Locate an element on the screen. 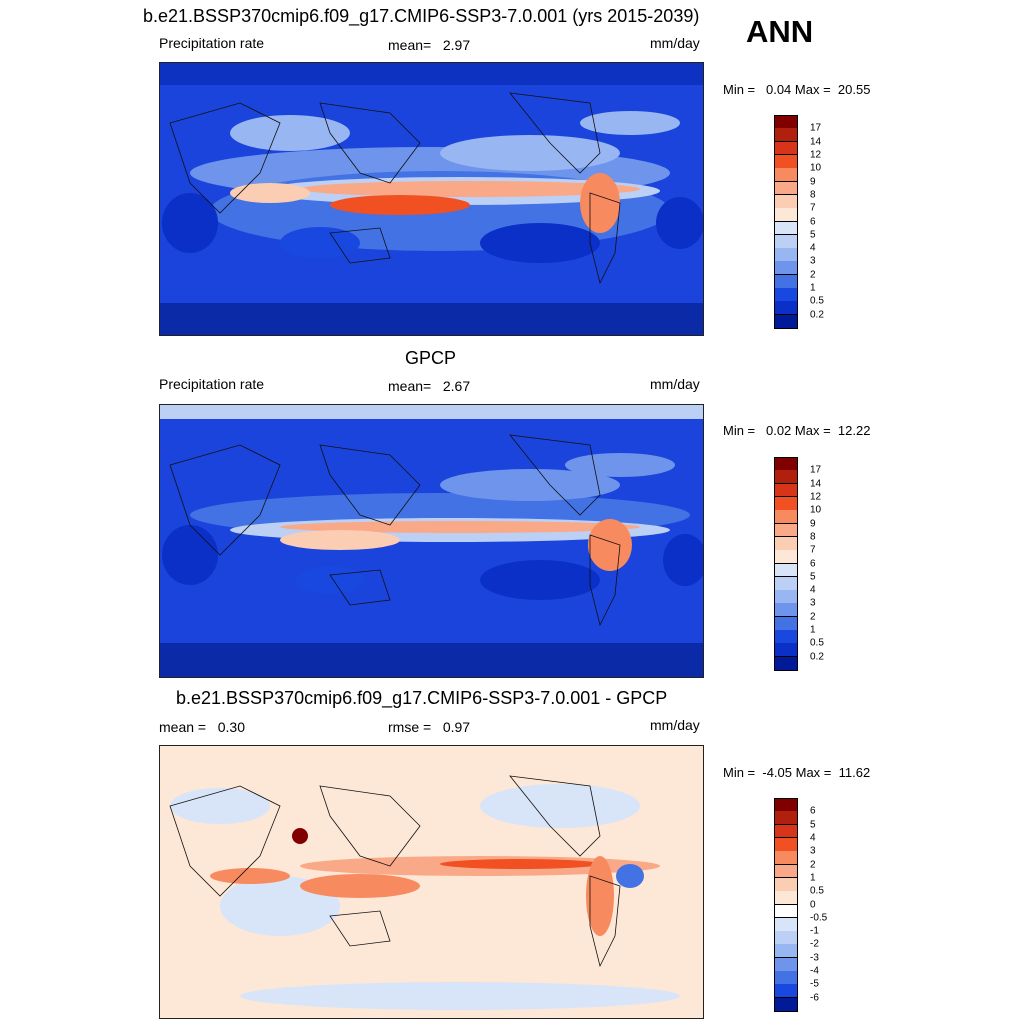  panel-2-variable-label: Precipitation rate is located at coordinates (212, 384).